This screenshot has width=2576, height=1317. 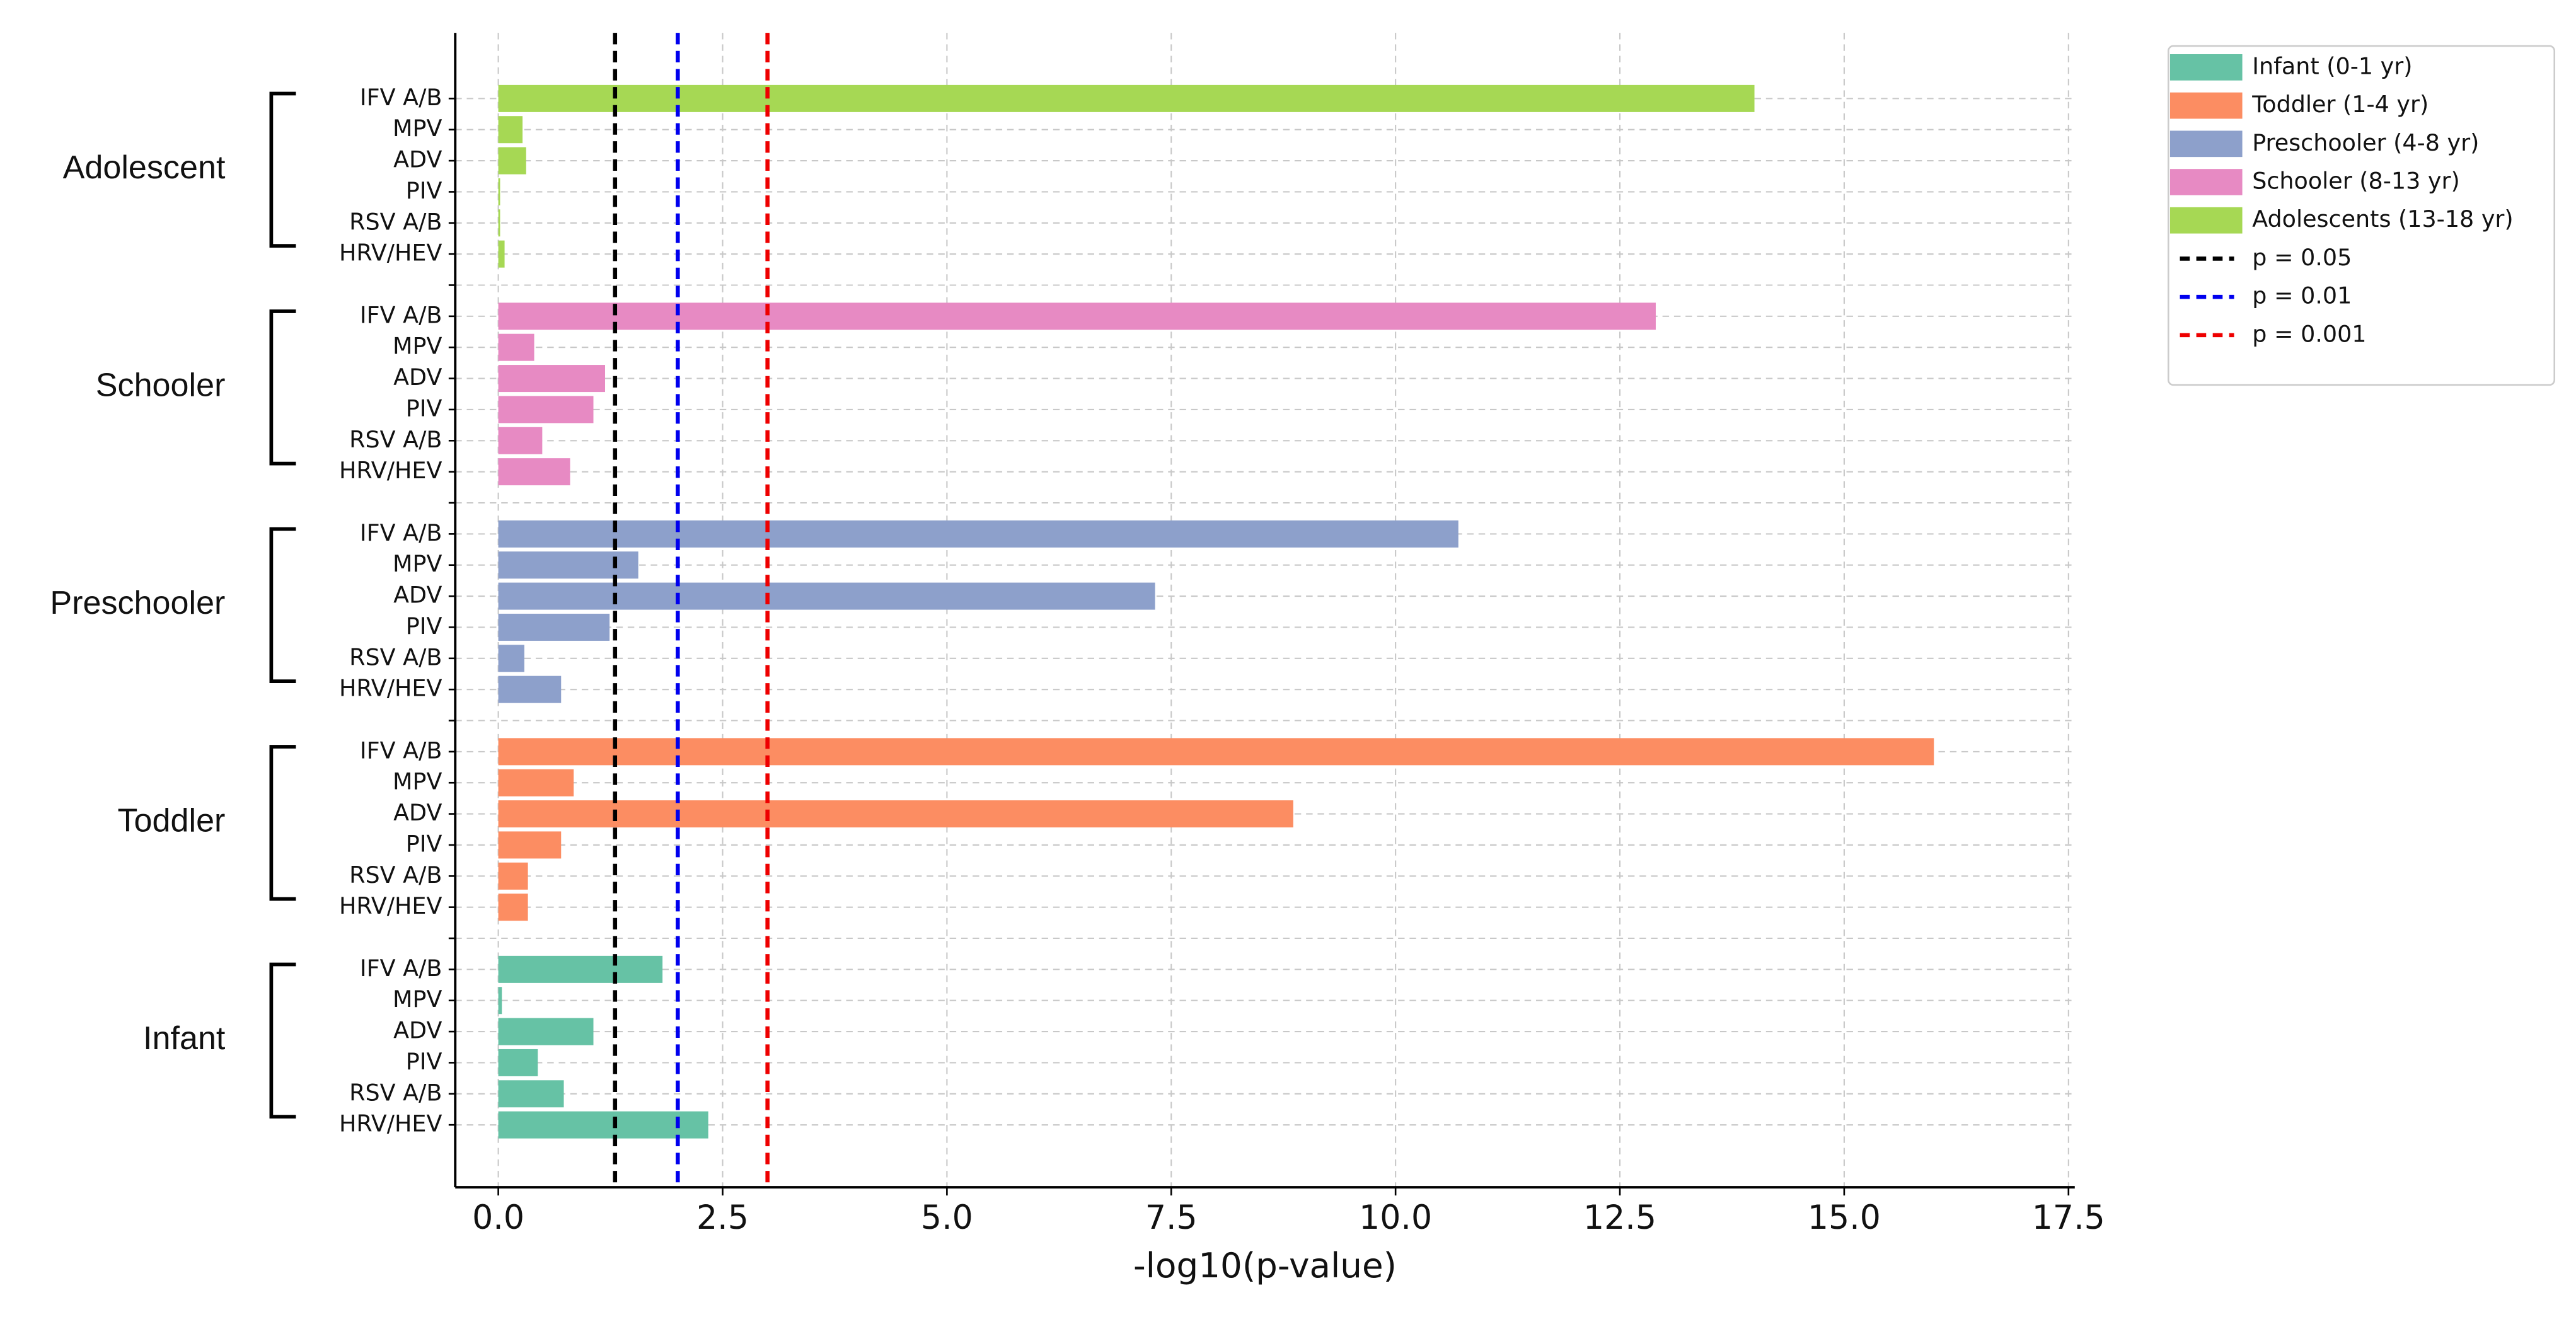 What do you see at coordinates (144, 167) in the screenshot?
I see `group-label: Adolescent` at bounding box center [144, 167].